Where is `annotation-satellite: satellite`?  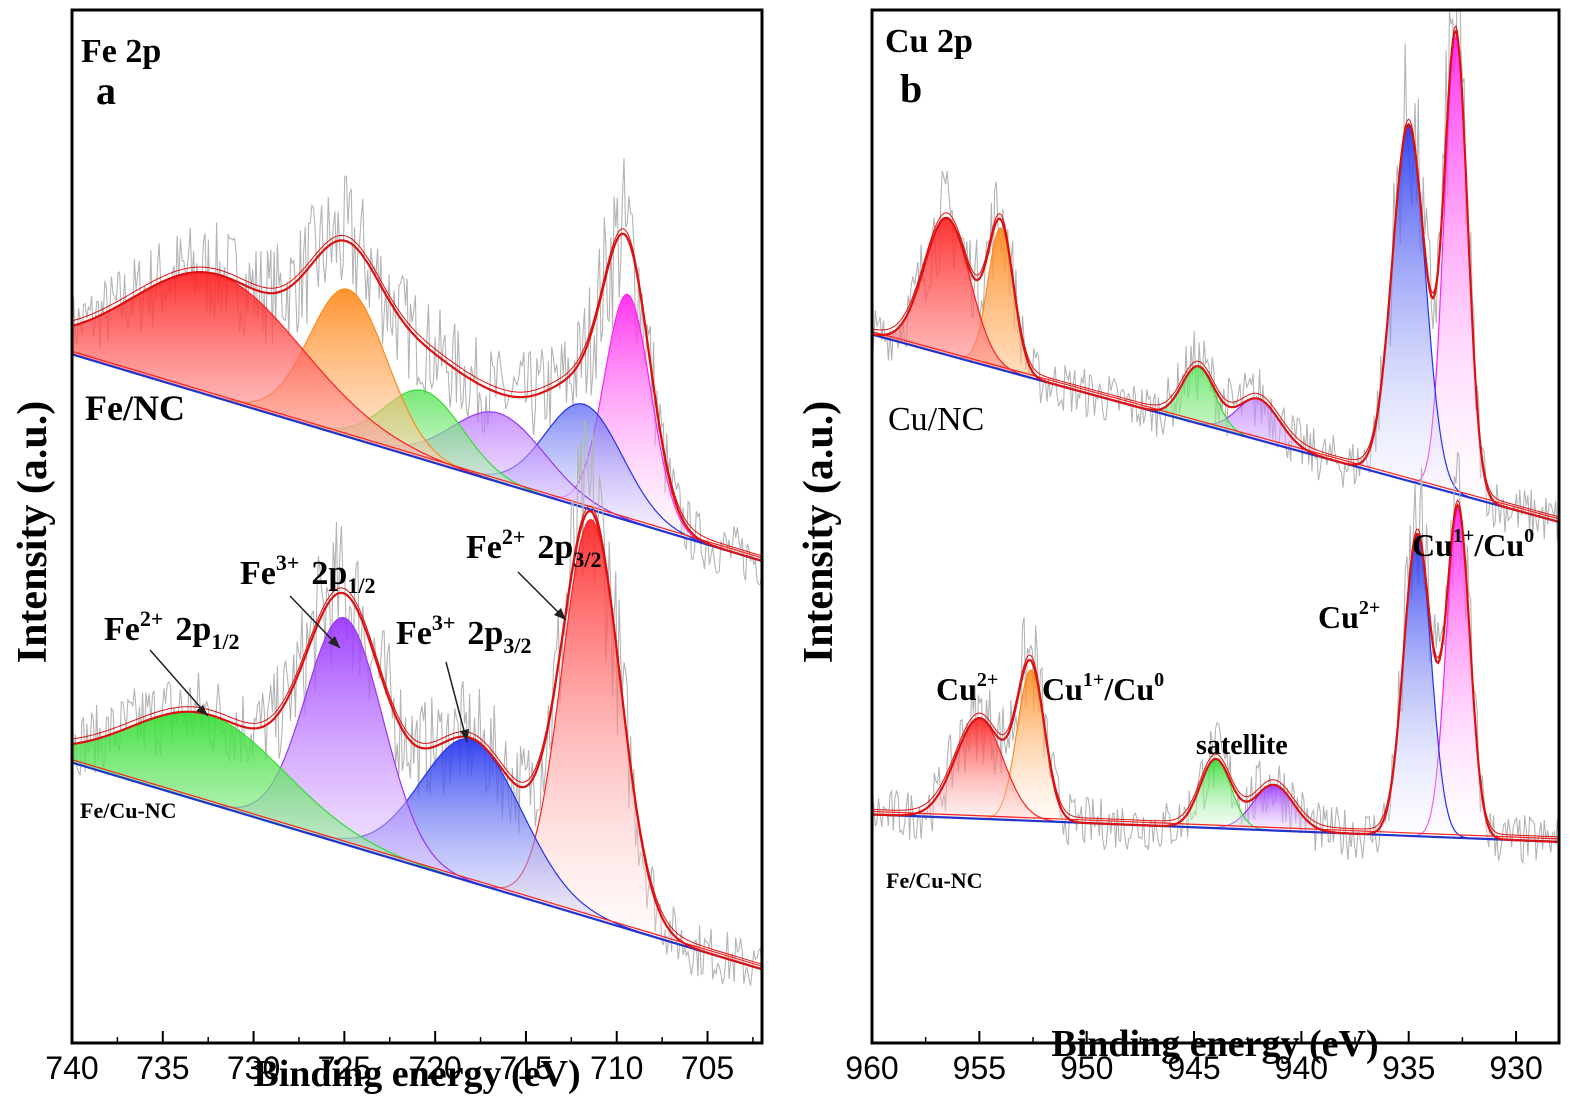
annotation-satellite: satellite is located at coordinates (1242, 745).